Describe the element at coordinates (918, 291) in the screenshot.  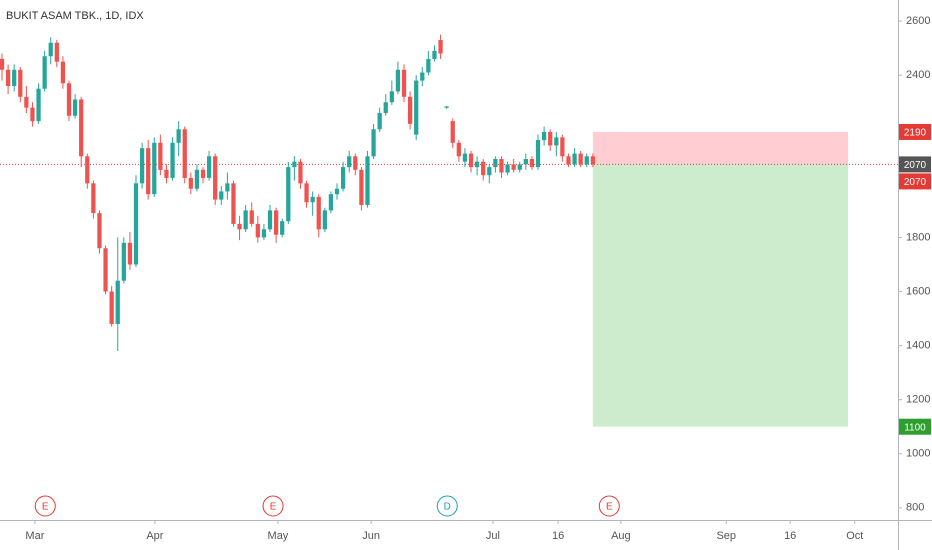
I see `y-tick-label: 1600` at that location.